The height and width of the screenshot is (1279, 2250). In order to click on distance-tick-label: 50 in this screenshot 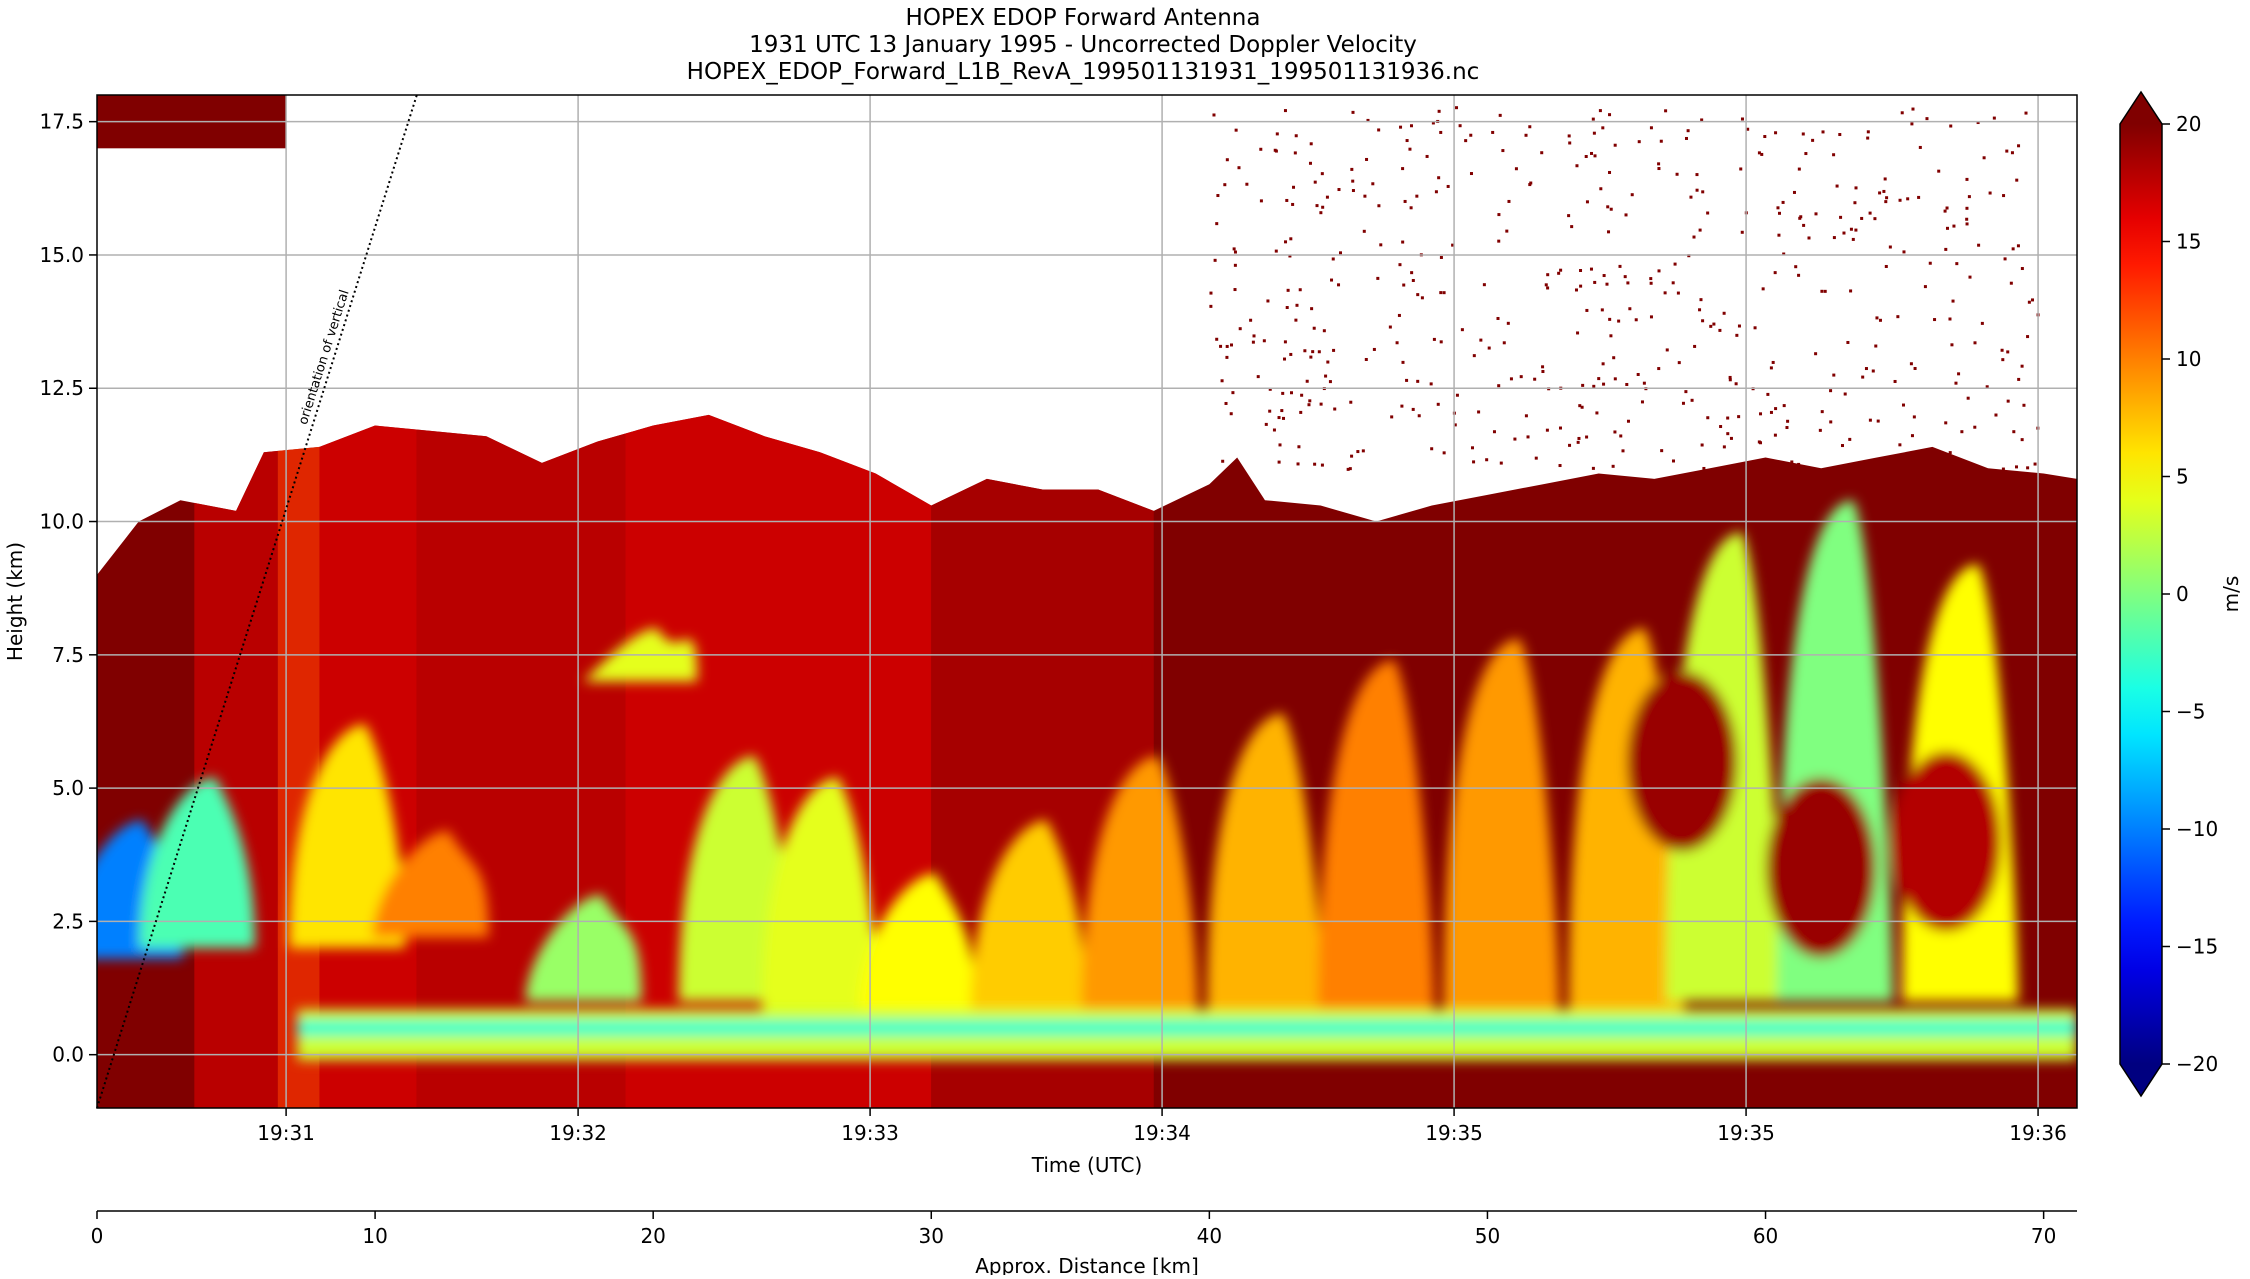, I will do `click(1487, 1236)`.